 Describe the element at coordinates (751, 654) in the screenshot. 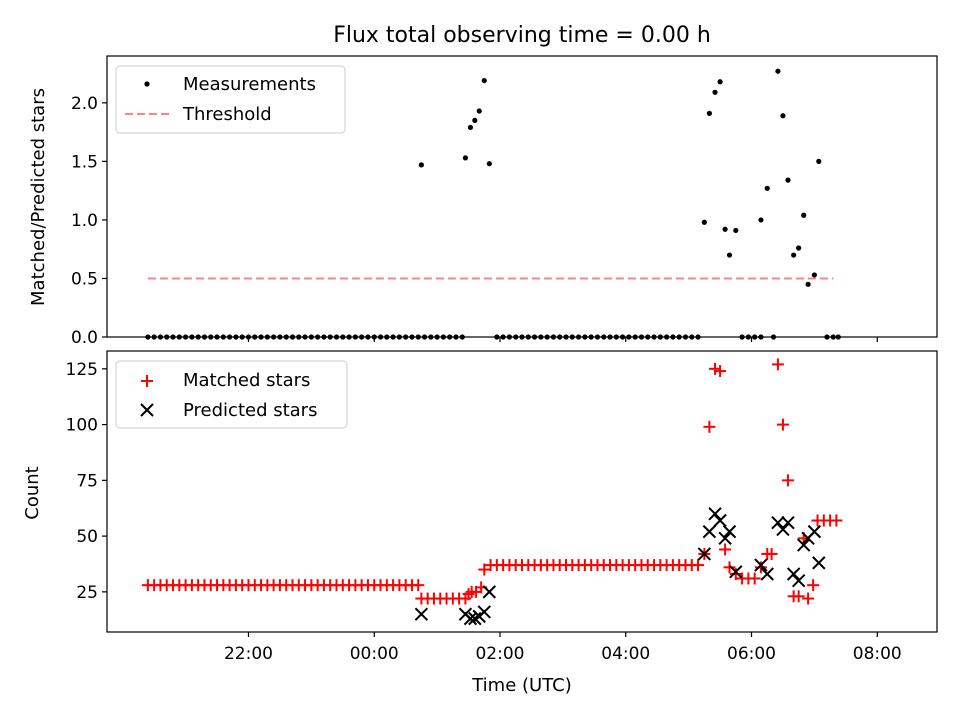

I see `x-tick-label: 06:00` at that location.